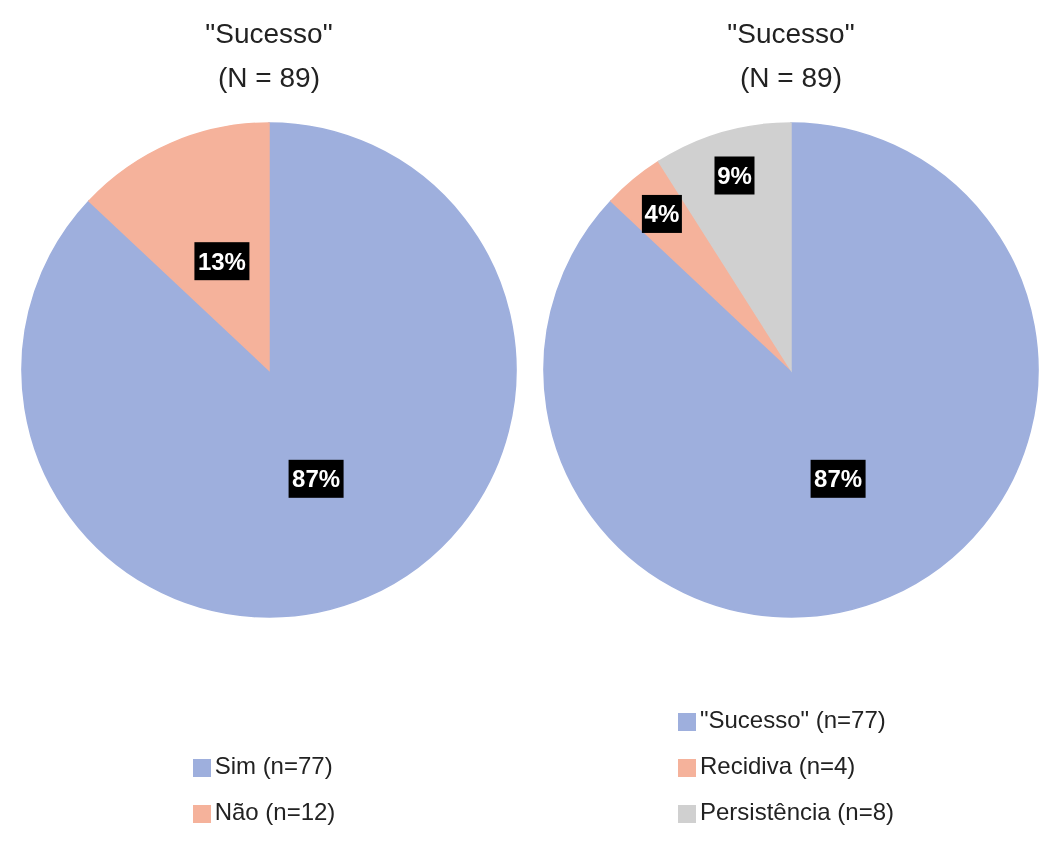 The width and height of the screenshot is (1060, 841). What do you see at coordinates (221, 261) in the screenshot?
I see `data-label: 13%` at bounding box center [221, 261].